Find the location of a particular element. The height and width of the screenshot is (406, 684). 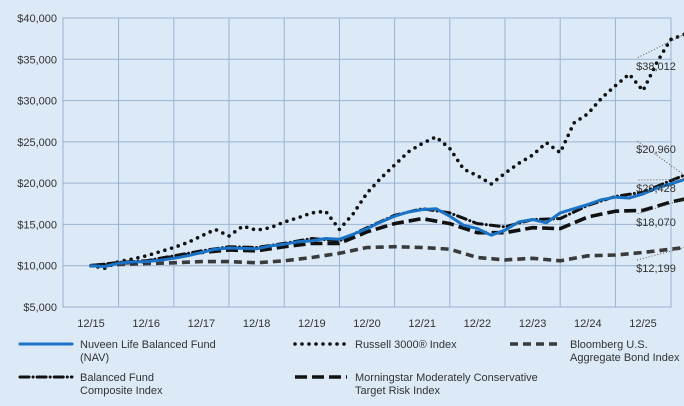

y-tick-label: $5,000 is located at coordinates (40, 308).